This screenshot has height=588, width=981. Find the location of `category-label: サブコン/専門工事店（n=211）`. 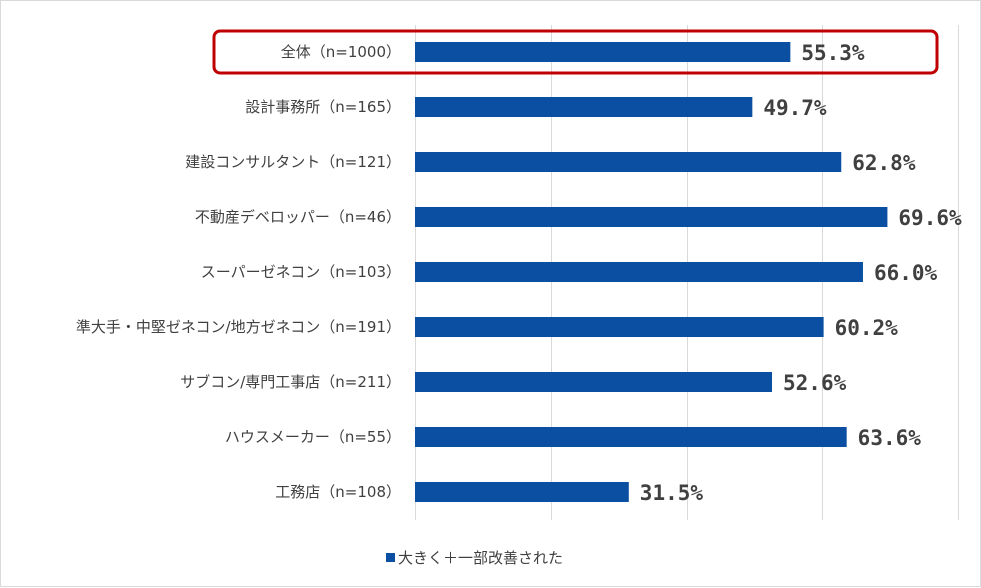

category-label: サブコン/専門工事店（n=211） is located at coordinates (290, 382).